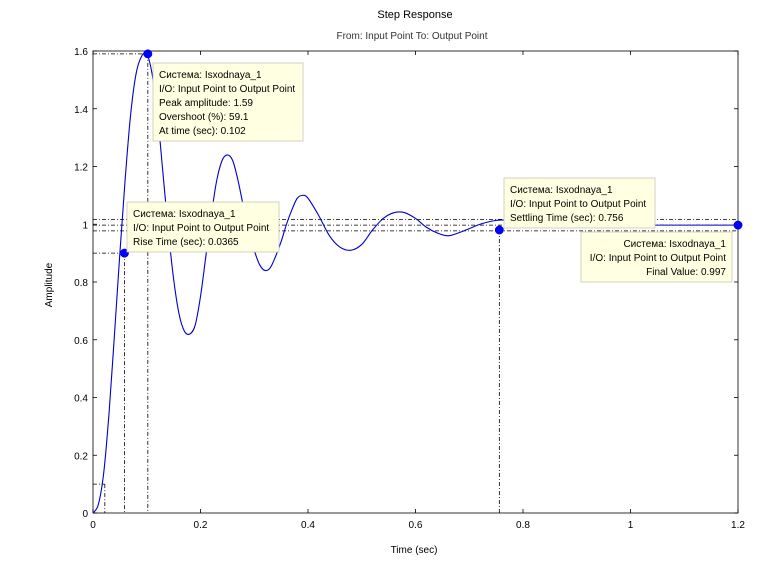 Image resolution: width=765 pixels, height=575 pixels. I want to click on final-datatip-line: I/O: Input Point to Output Point, so click(658, 258).